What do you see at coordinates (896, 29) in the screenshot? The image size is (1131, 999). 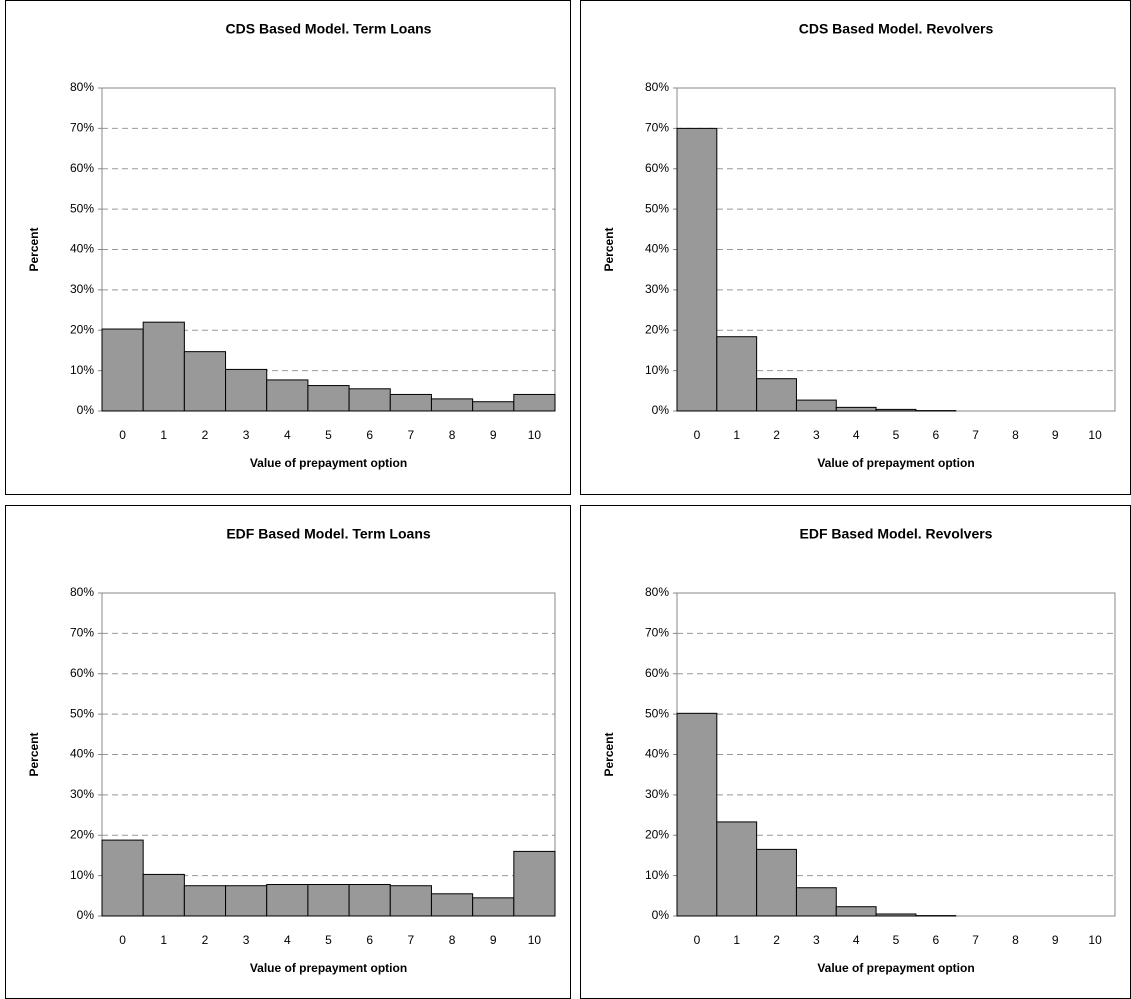 I see `chart-title: CDS Based Model. Revolvers` at bounding box center [896, 29].